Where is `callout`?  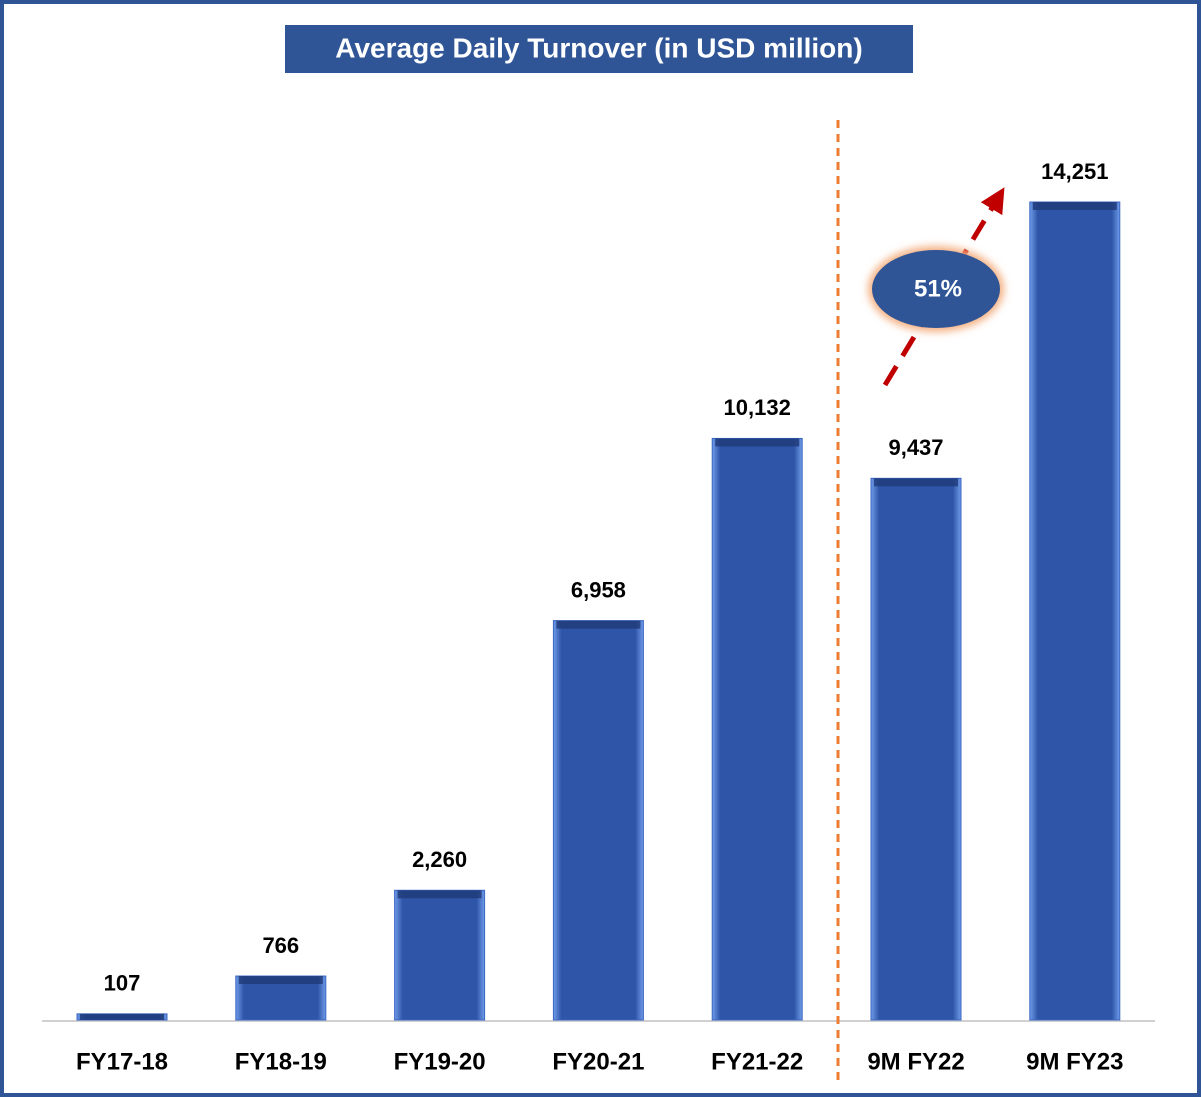 callout is located at coordinates (936, 289).